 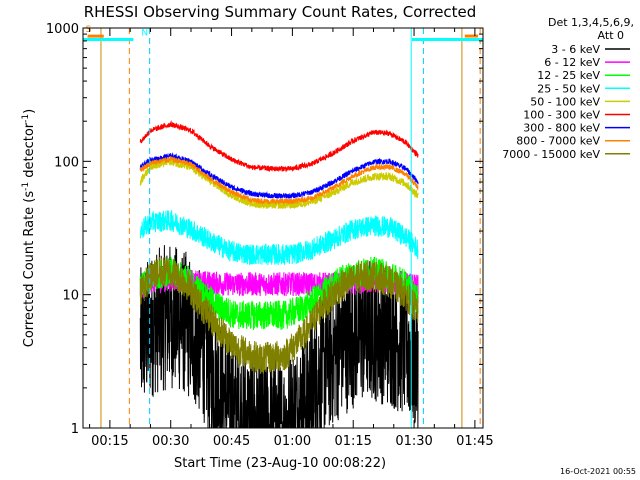 What do you see at coordinates (413, 441) in the screenshot?
I see `x-tick-label: 01:30` at bounding box center [413, 441].